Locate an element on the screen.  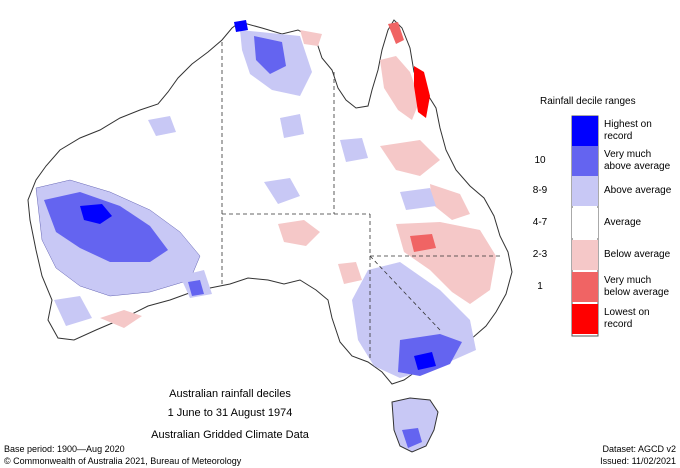
tasmania-blue-patch is located at coordinates (412, 438).